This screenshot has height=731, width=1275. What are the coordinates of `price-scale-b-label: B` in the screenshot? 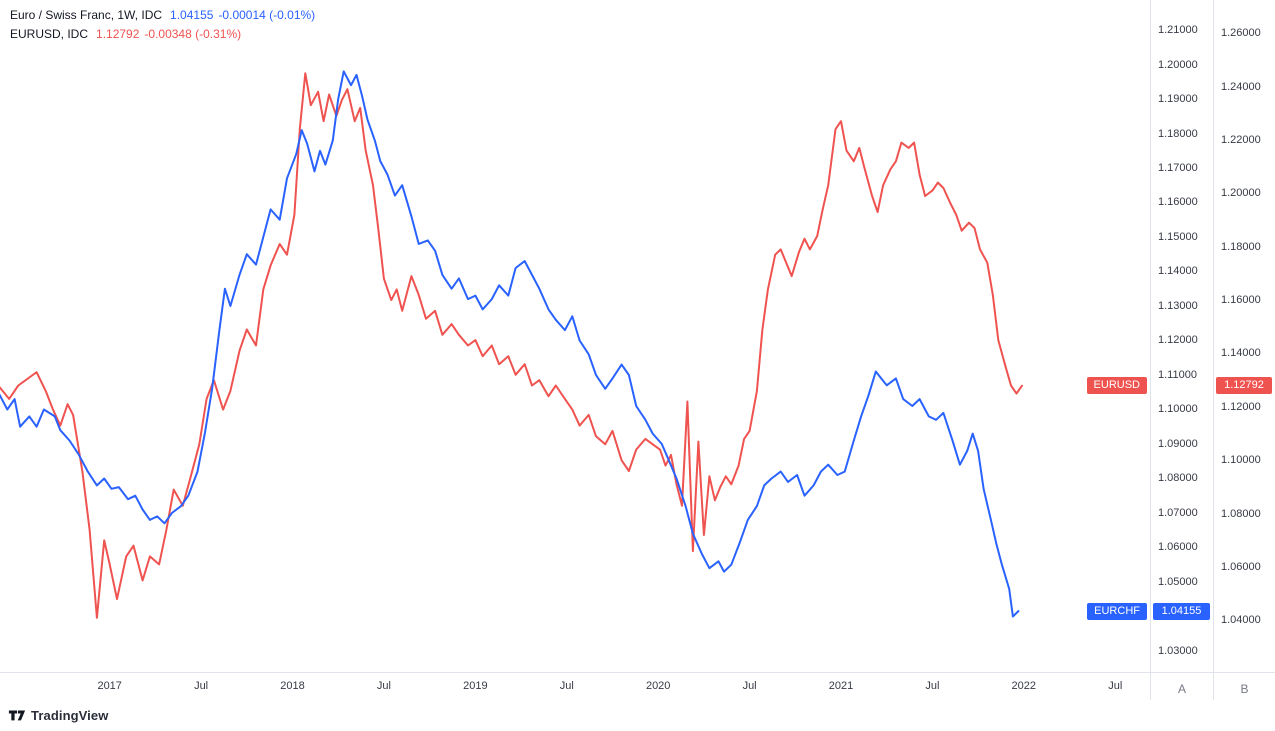 It's located at (1244, 689).